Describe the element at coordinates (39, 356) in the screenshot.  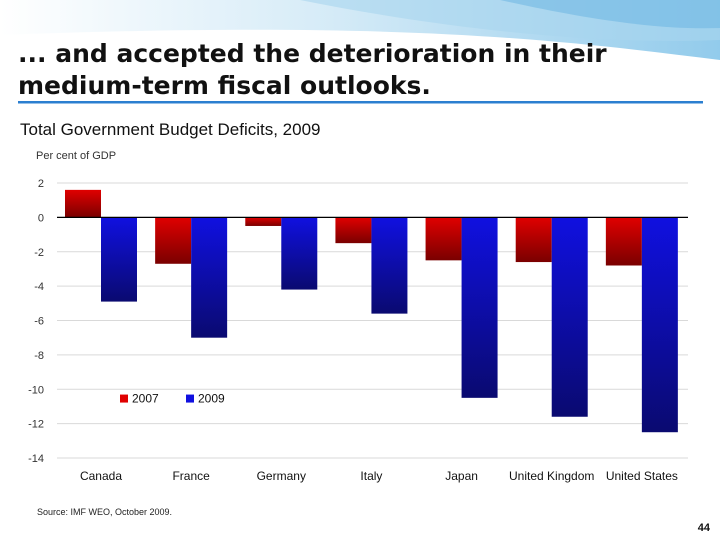
I see `y-tick-label: -8` at that location.